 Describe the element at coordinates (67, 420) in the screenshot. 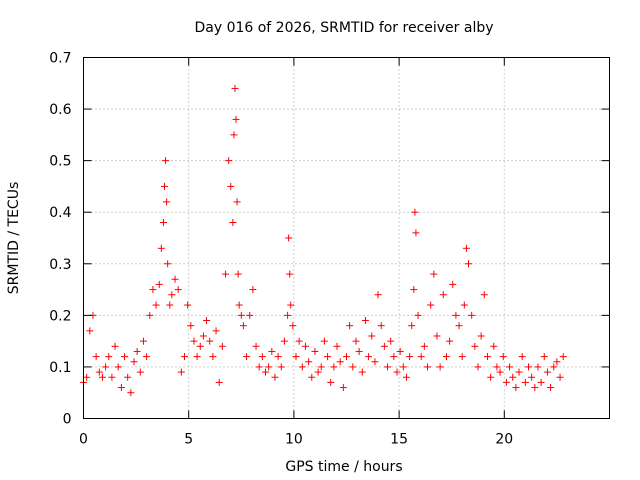

I see `y-tick-label: 0` at that location.